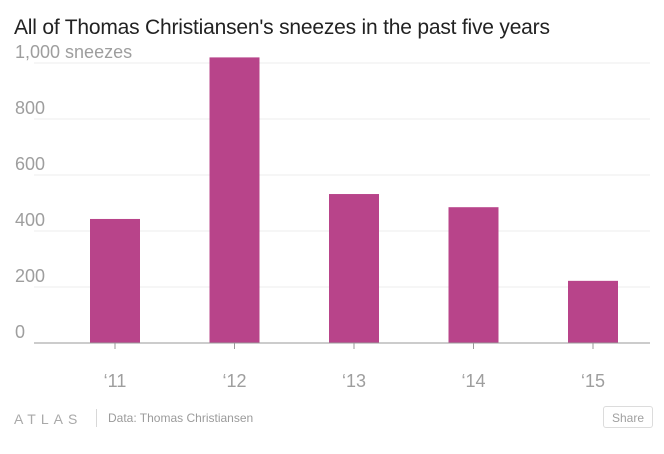 The width and height of the screenshot is (664, 454). Describe the element at coordinates (627, 417) in the screenshot. I see `share-button: Share` at that location.